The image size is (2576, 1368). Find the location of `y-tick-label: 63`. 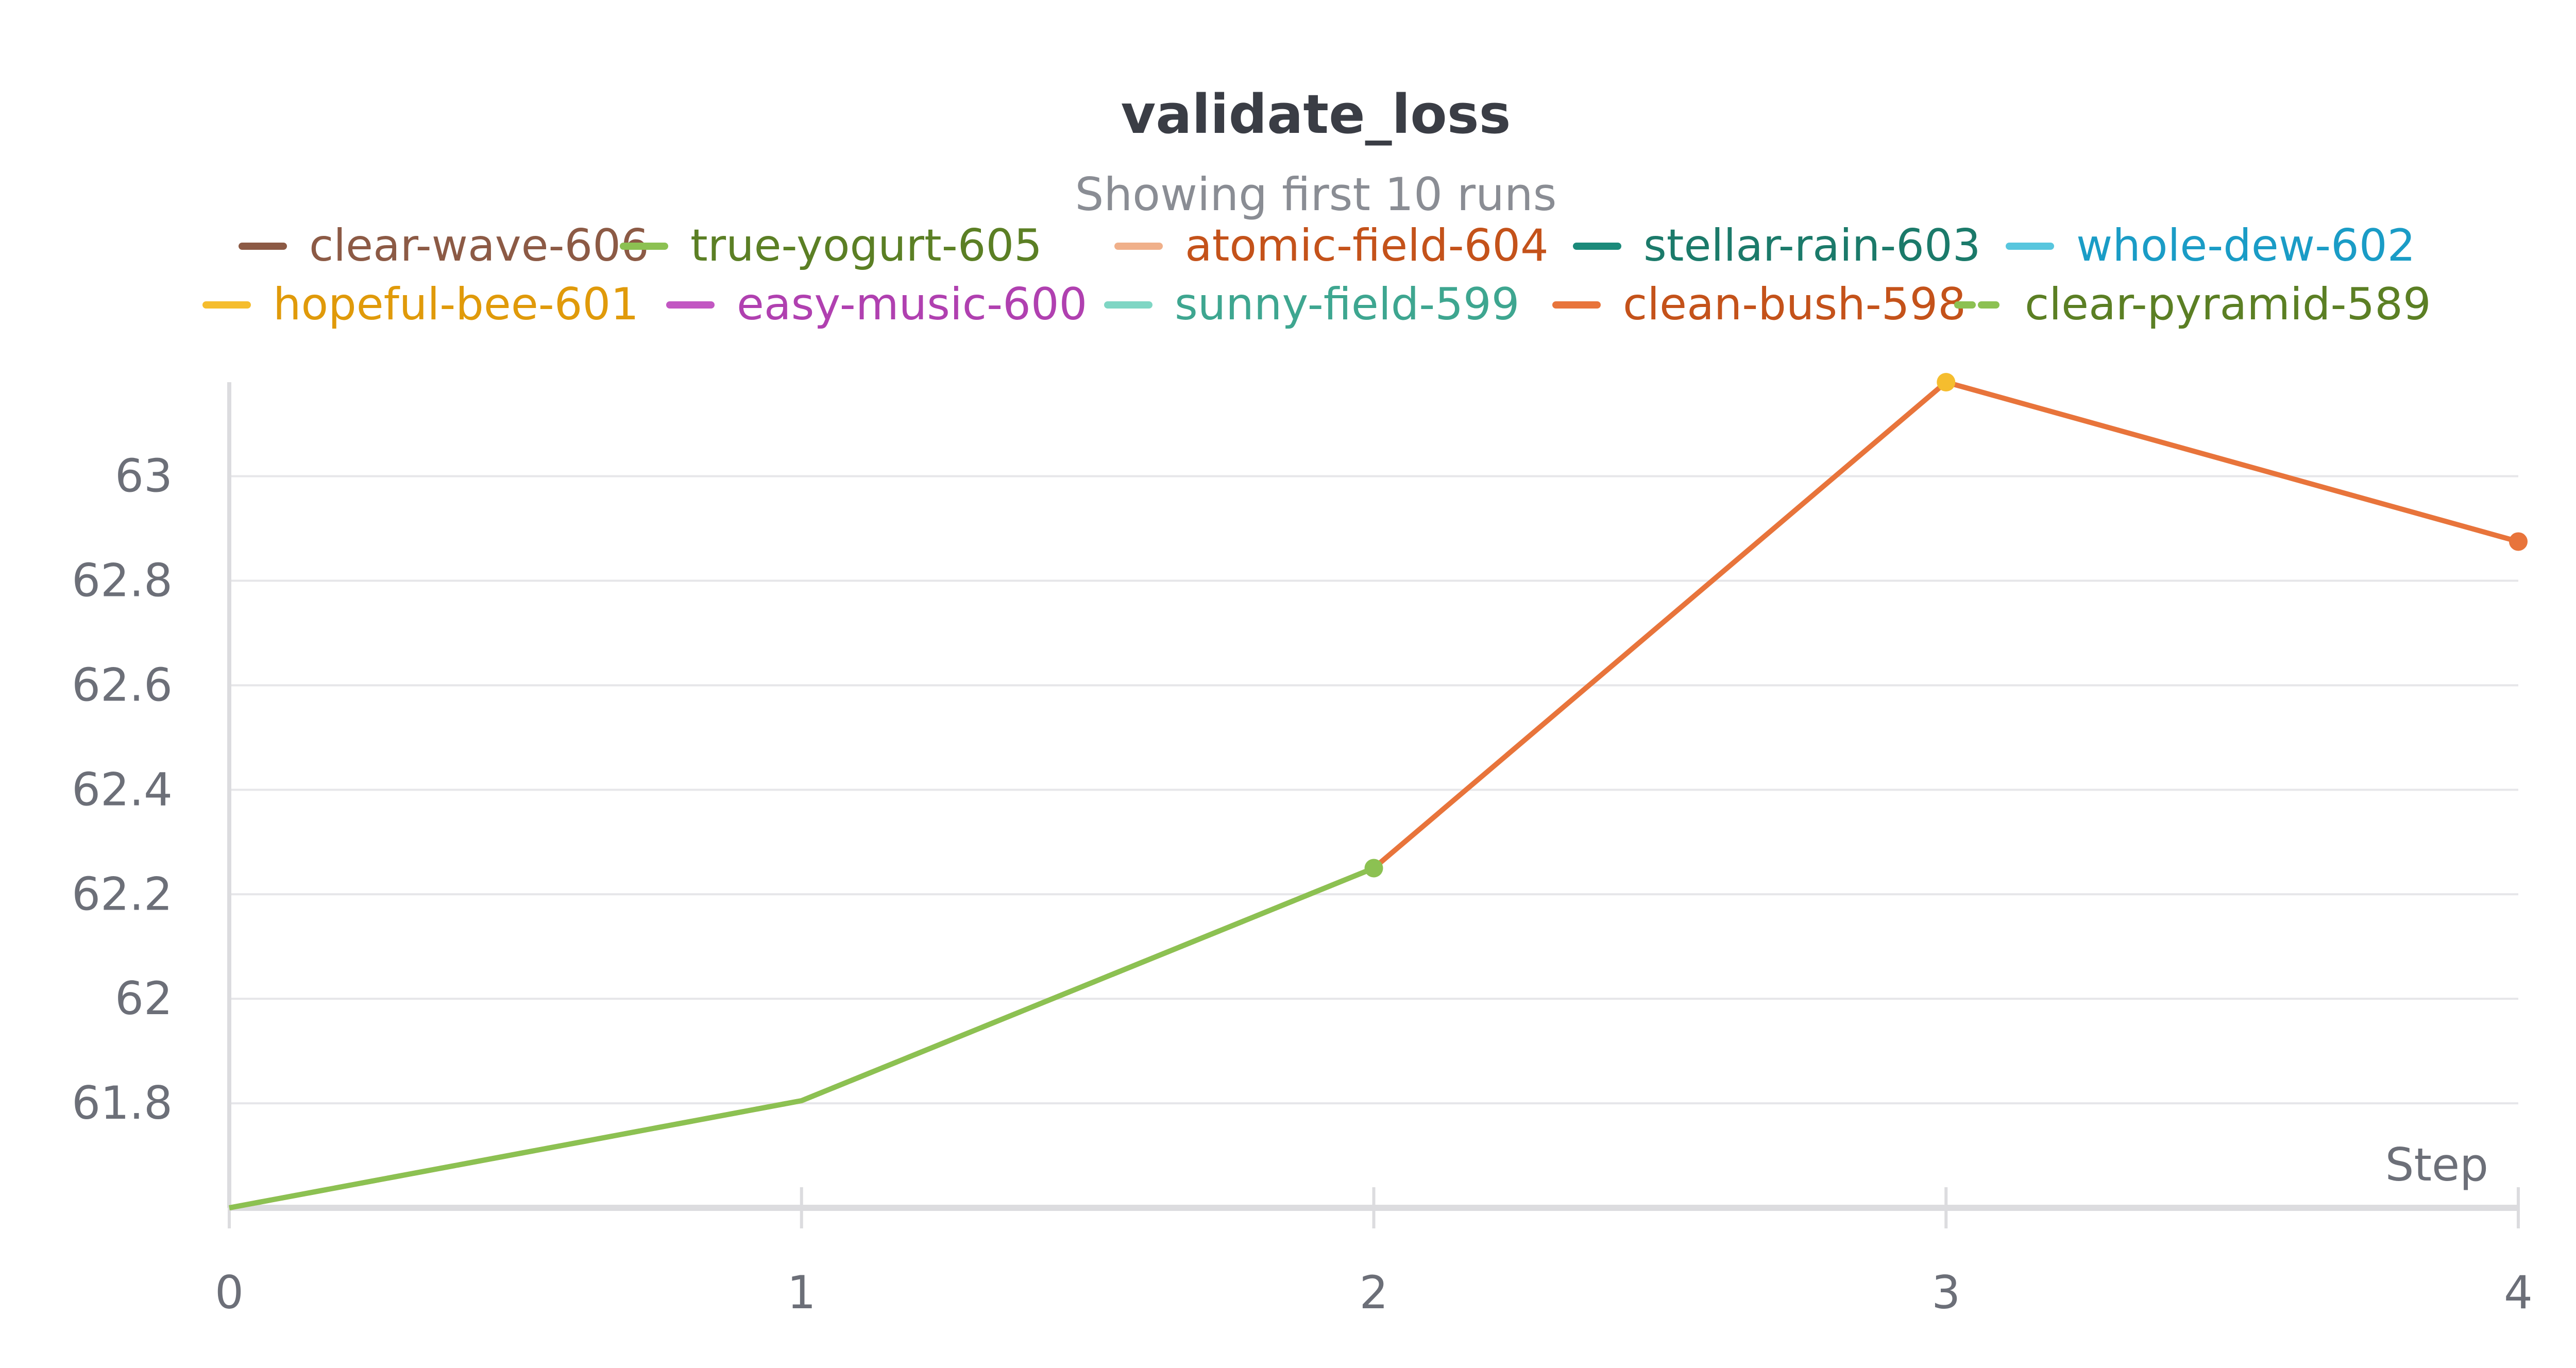

y-tick-label: 63 is located at coordinates (144, 476).